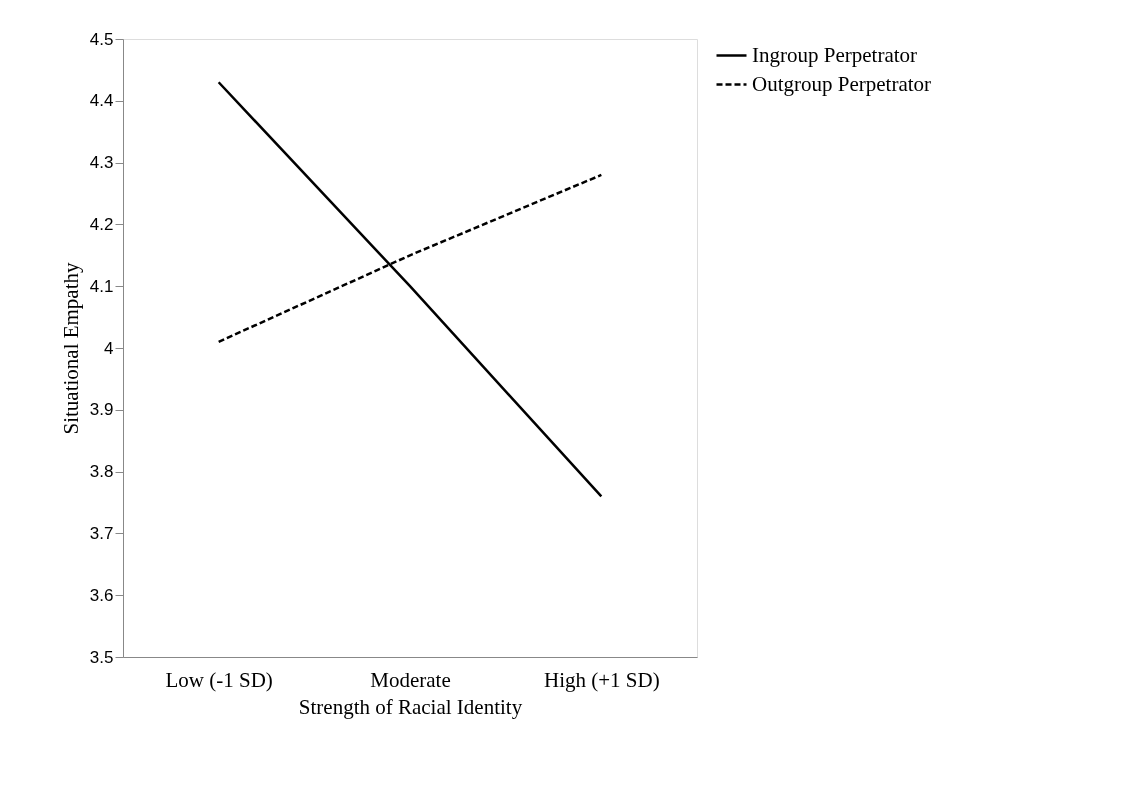 This screenshot has width=1143, height=789. I want to click on legend-label: Outgroup Perpetrator, so click(842, 83).